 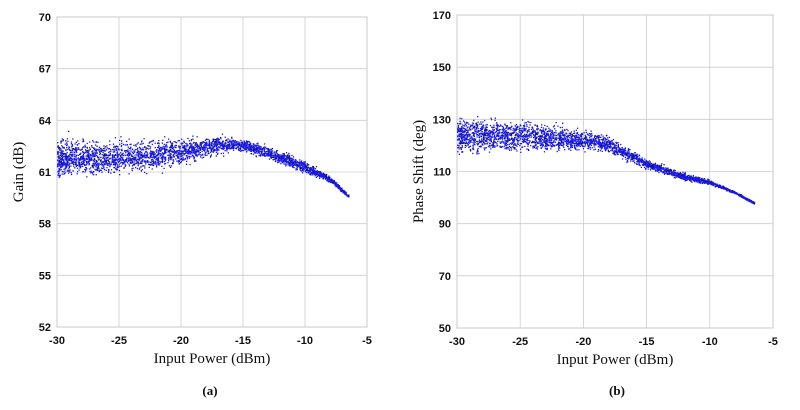 What do you see at coordinates (45, 225) in the screenshot?
I see `y-tick-label: 58` at bounding box center [45, 225].